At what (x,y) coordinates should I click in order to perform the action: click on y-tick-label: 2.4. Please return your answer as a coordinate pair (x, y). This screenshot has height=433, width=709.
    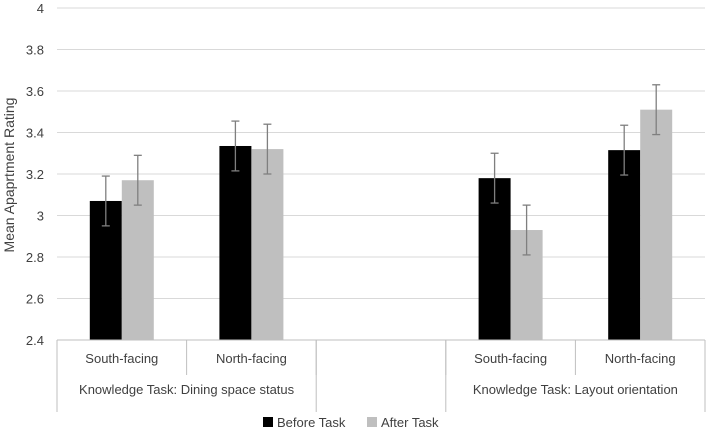
    Looking at the image, I should click on (35, 340).